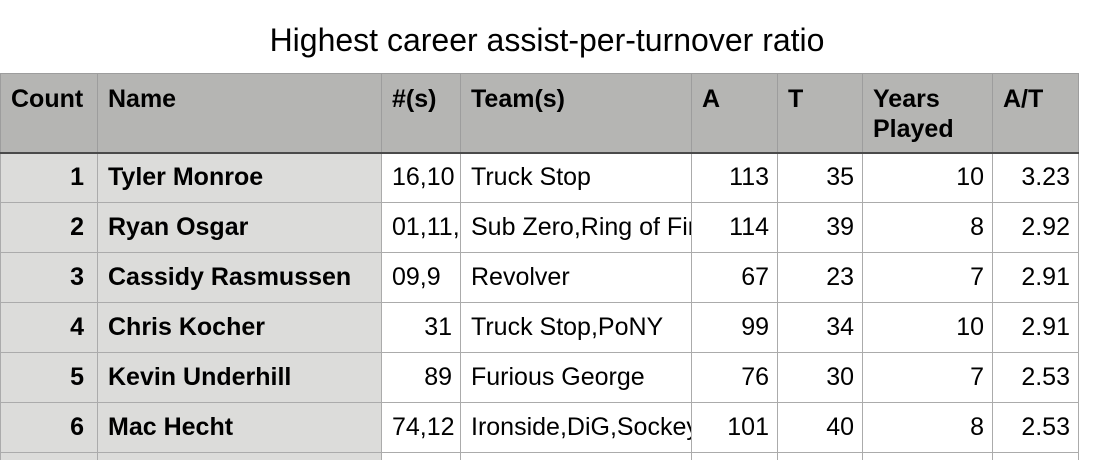  What do you see at coordinates (421, 427) in the screenshot?
I see `cell-numbers: 74,12` at bounding box center [421, 427].